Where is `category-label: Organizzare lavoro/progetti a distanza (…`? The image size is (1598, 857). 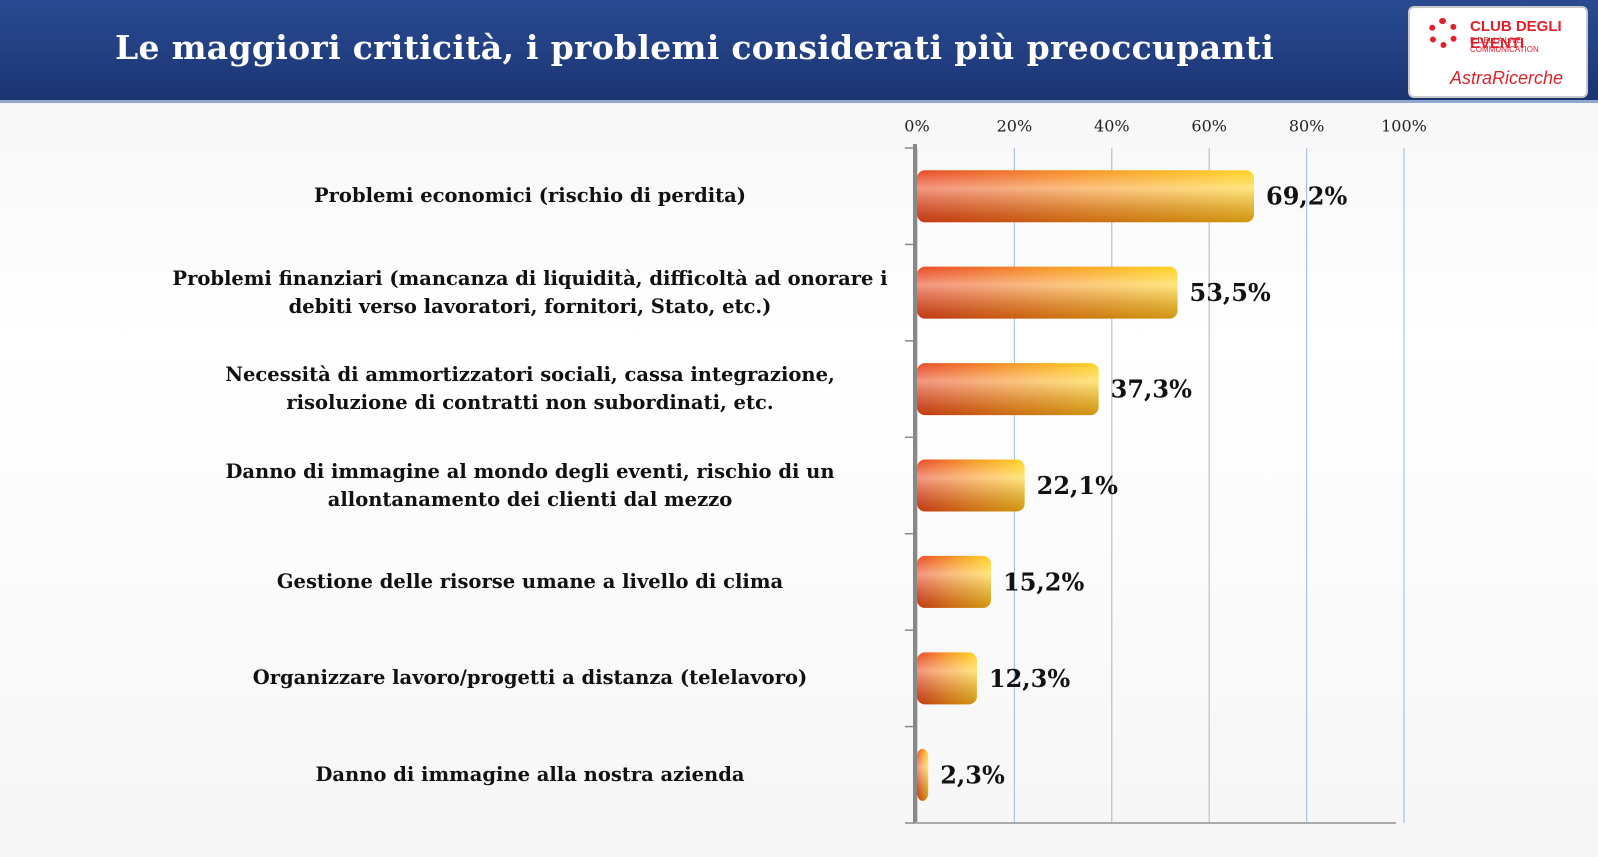
category-label: Organizzare lavoro/progetti a distanza (… is located at coordinates (530, 678).